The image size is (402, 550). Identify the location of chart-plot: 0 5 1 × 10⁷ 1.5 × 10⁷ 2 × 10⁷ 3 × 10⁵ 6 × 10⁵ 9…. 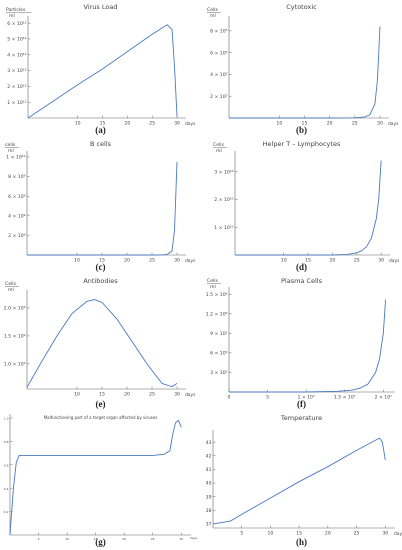
(300, 339).